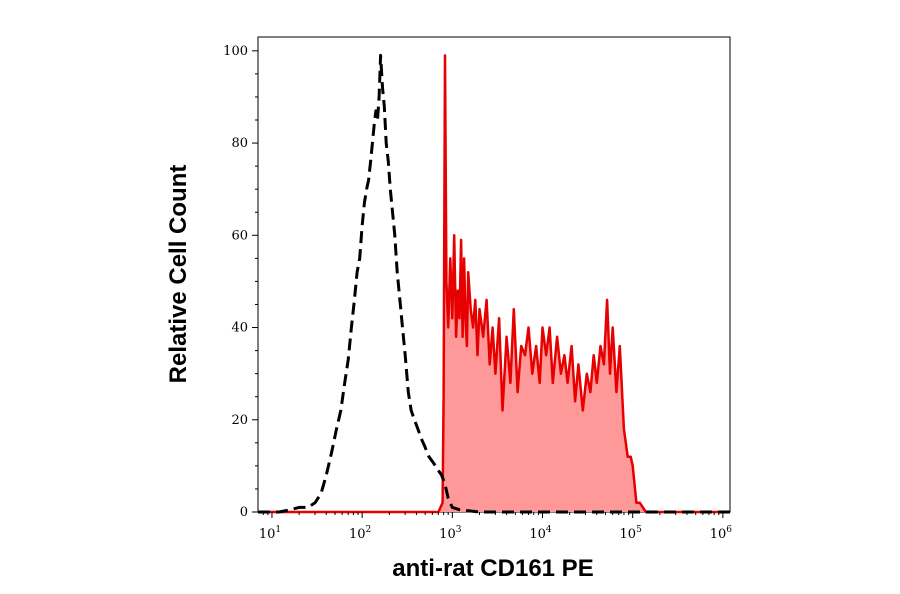 The height and width of the screenshot is (594, 900). I want to click on y-tick-label: 80, so click(239, 143).